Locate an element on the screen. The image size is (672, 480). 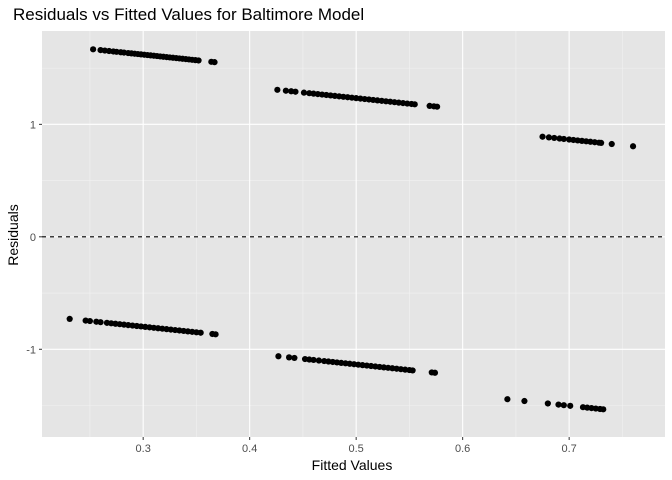
y-tick-label: 0 is located at coordinates (33, 238).